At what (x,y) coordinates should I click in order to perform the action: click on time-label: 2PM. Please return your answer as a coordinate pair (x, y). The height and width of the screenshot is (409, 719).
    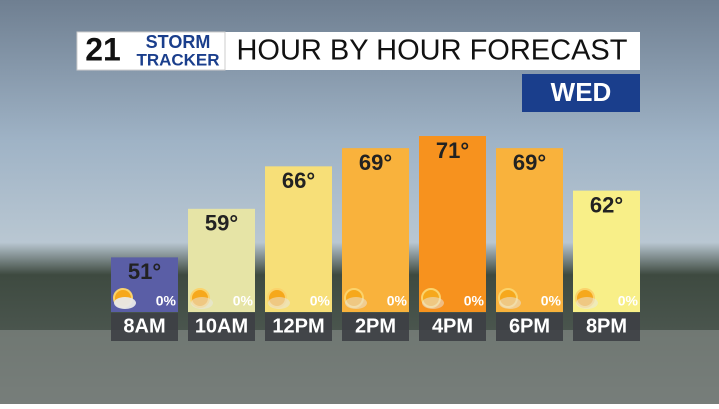
    Looking at the image, I should click on (375, 326).